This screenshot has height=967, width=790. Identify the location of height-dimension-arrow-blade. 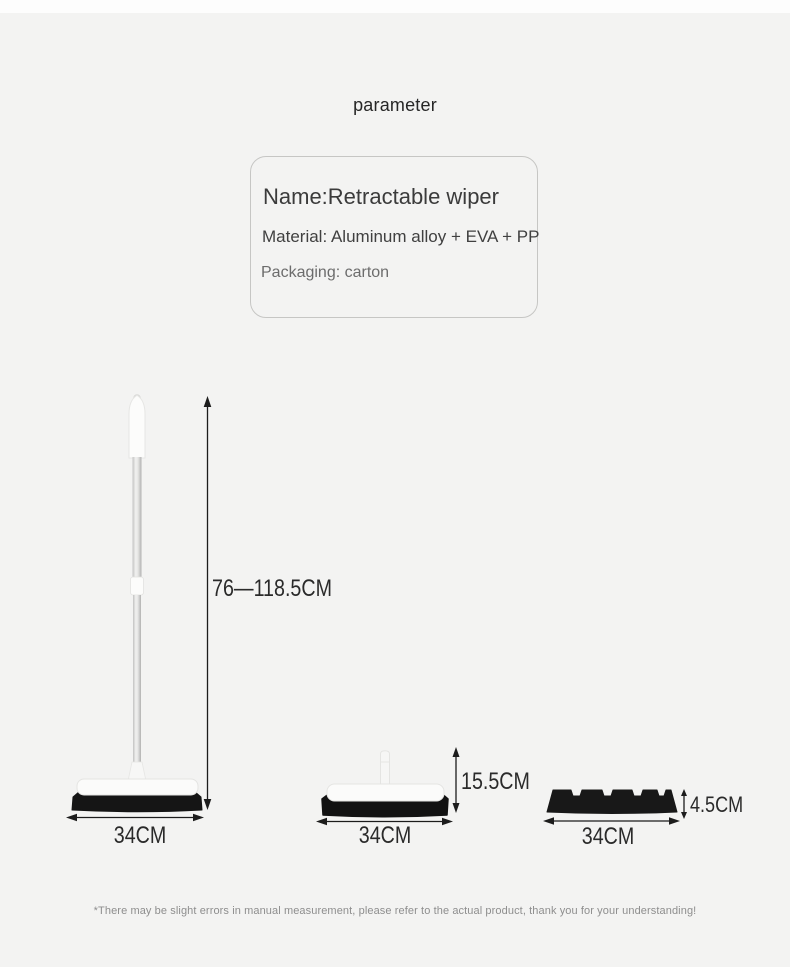
(684, 804).